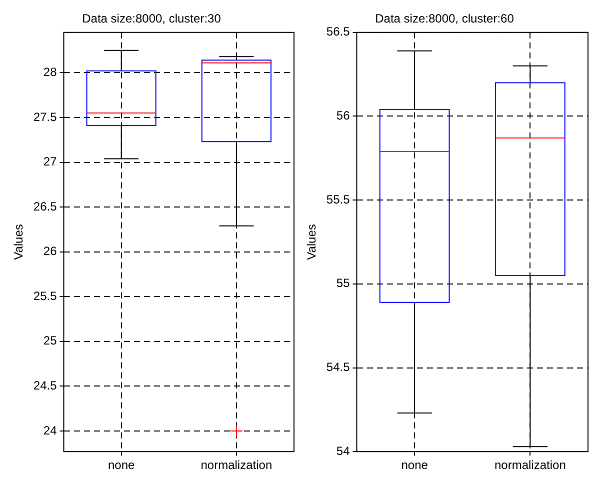 This screenshot has width=603, height=484. What do you see at coordinates (338, 367) in the screenshot?
I see `y-tick-label: 54.5` at bounding box center [338, 367].